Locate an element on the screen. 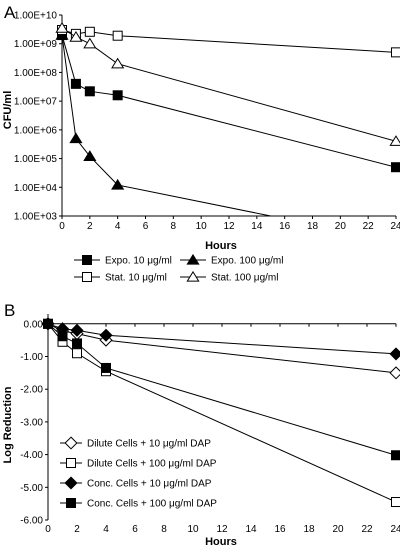  y-tick-label: -4.00 is located at coordinates (31, 455).